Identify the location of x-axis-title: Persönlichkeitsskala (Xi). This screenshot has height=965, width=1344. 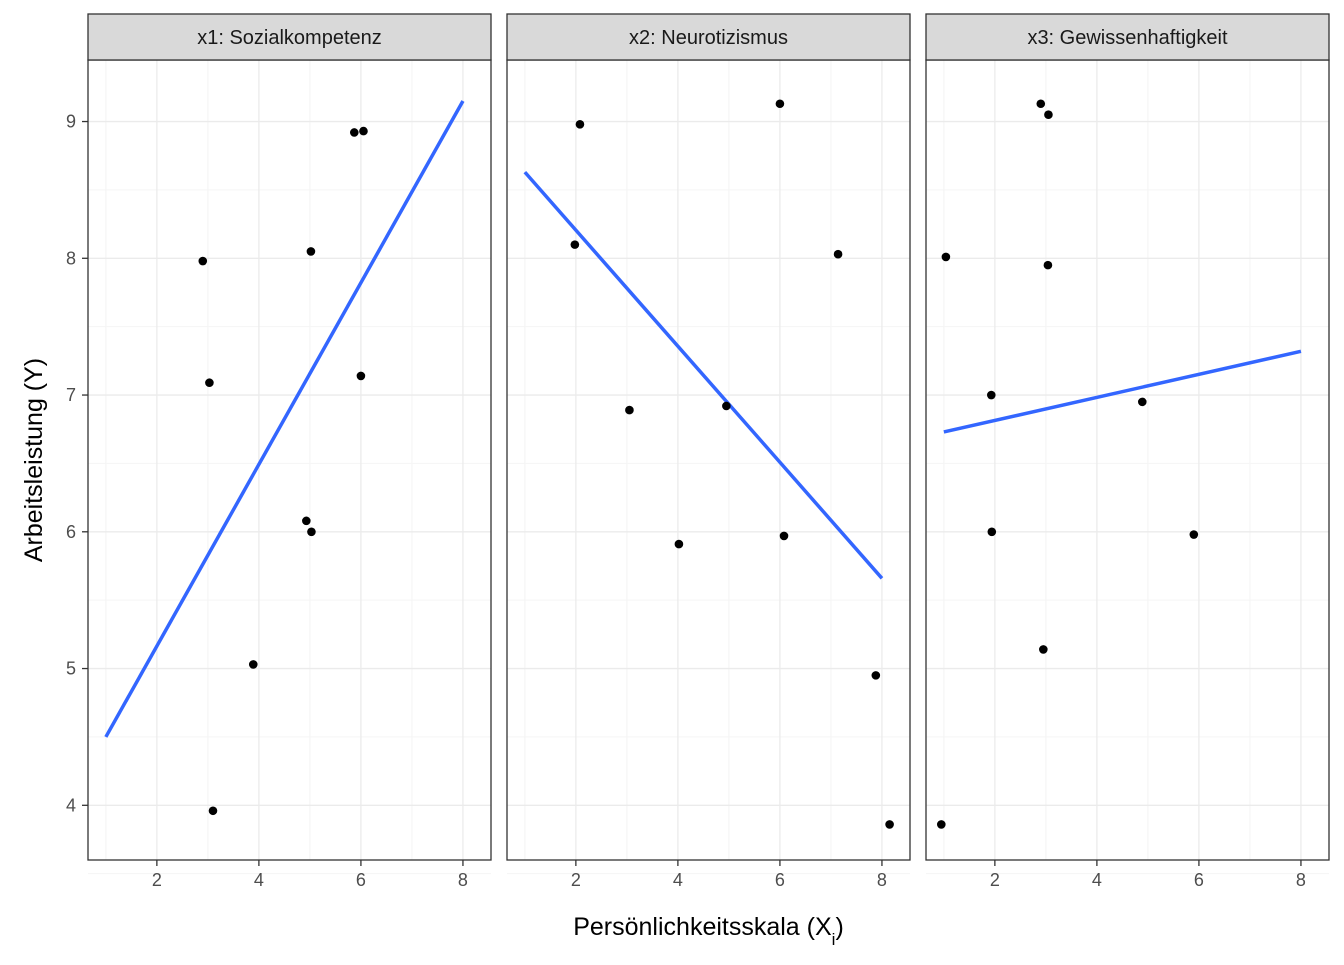
(708, 931).